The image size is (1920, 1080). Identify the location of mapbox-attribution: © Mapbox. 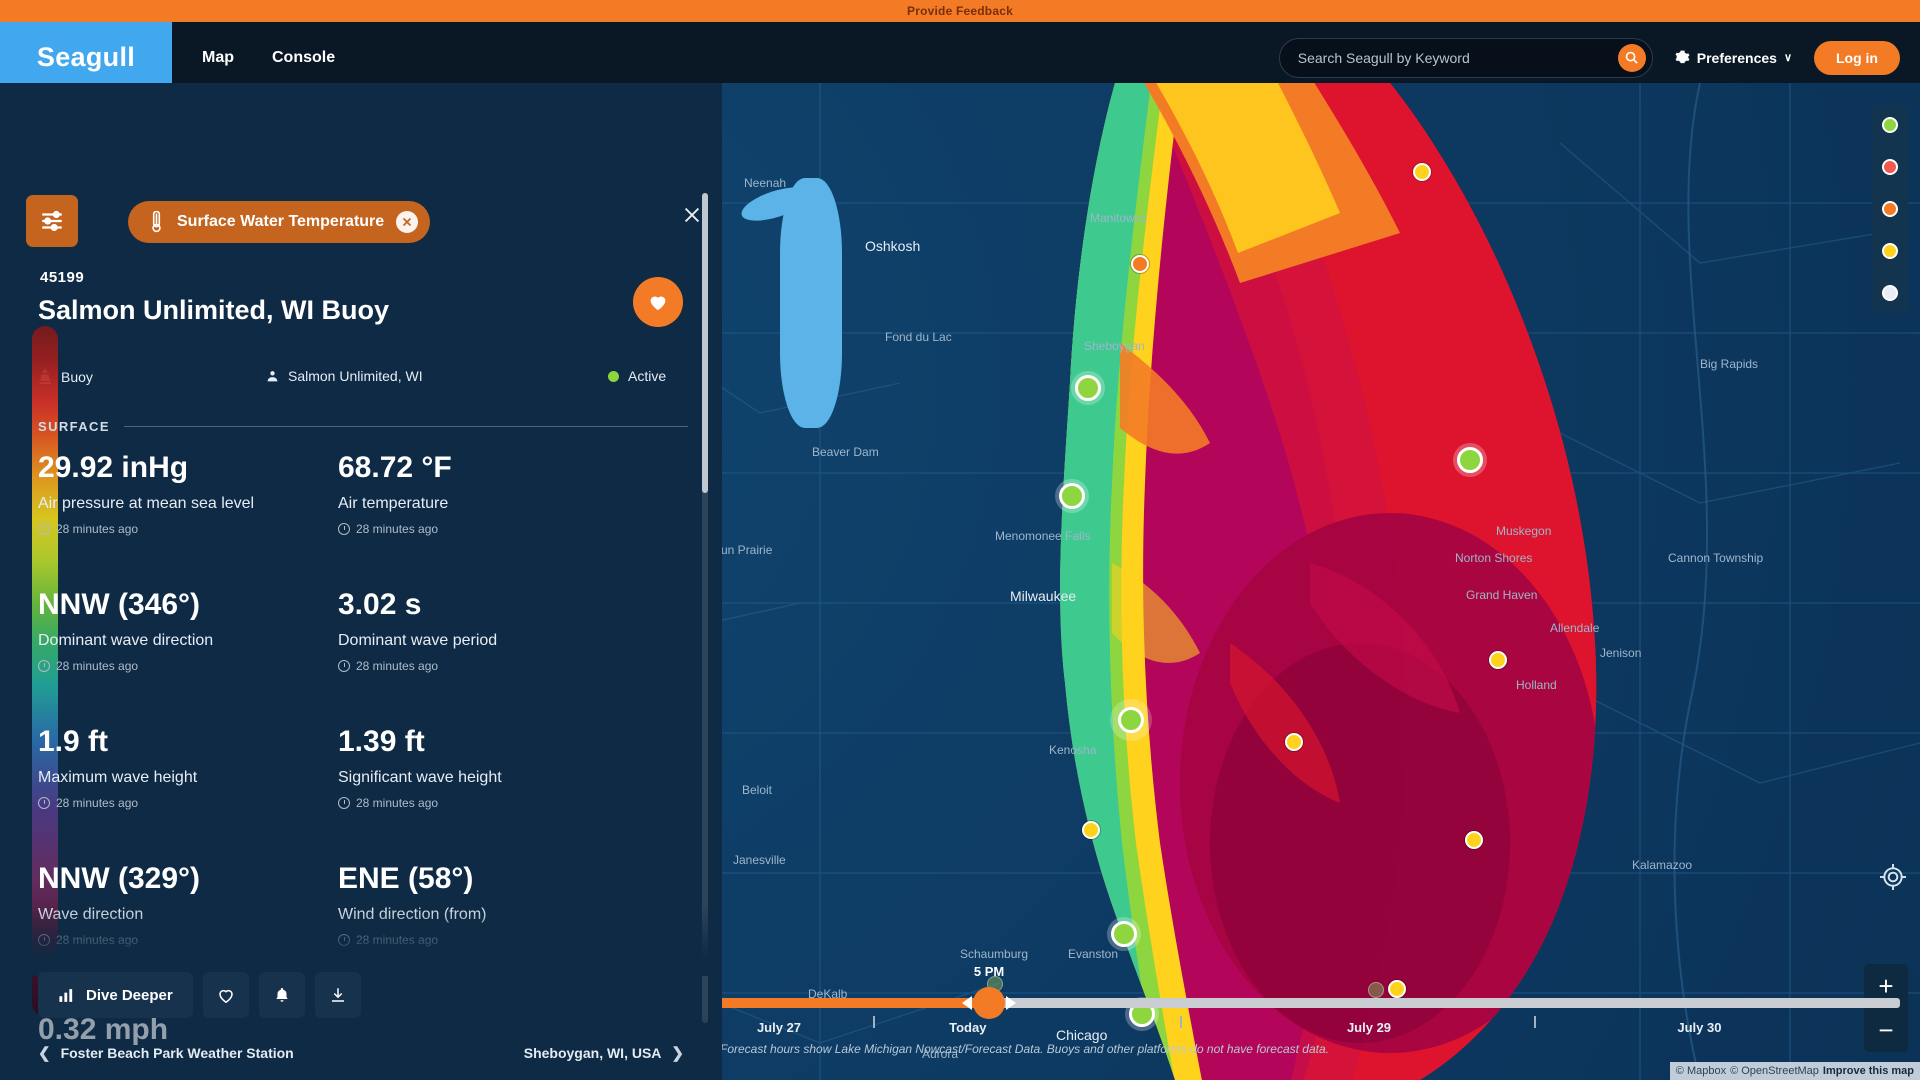
(1701, 1071).